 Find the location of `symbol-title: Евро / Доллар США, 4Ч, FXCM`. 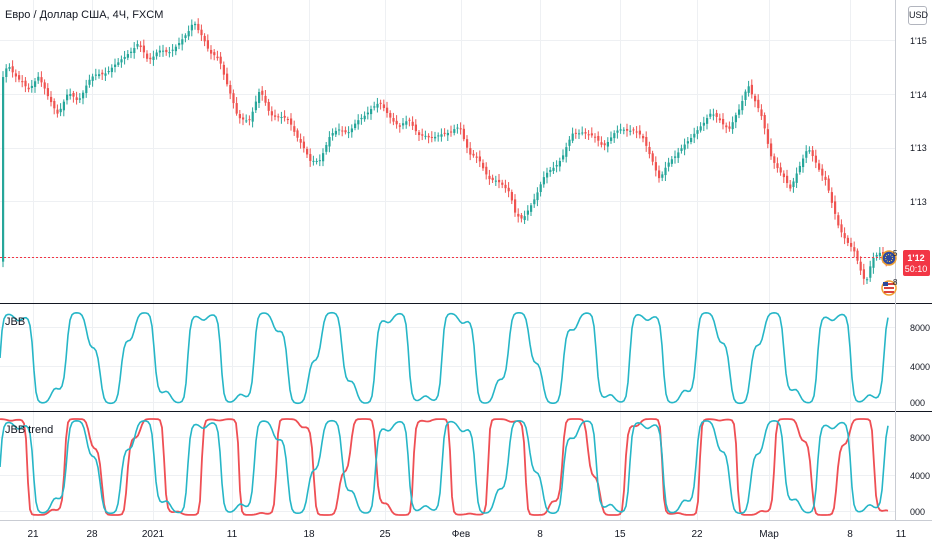

symbol-title: Евро / Доллар США, 4Ч, FXCM is located at coordinates (84, 15).